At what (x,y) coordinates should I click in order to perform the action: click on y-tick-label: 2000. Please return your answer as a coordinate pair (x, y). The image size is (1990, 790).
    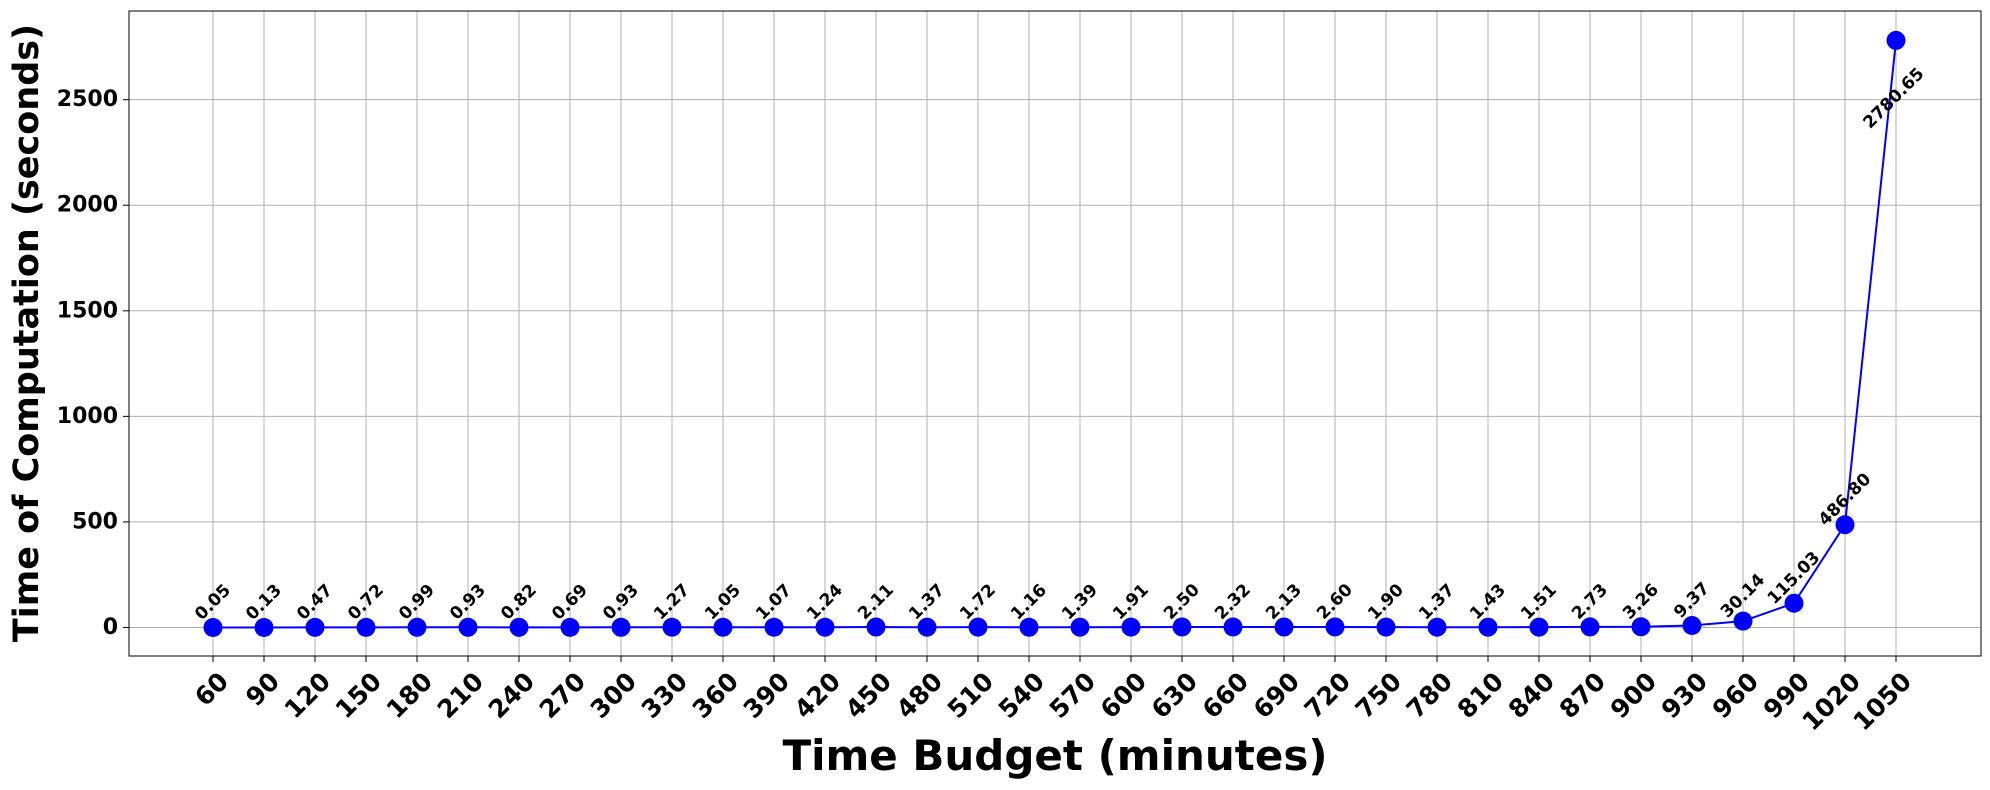
    Looking at the image, I should click on (87, 205).